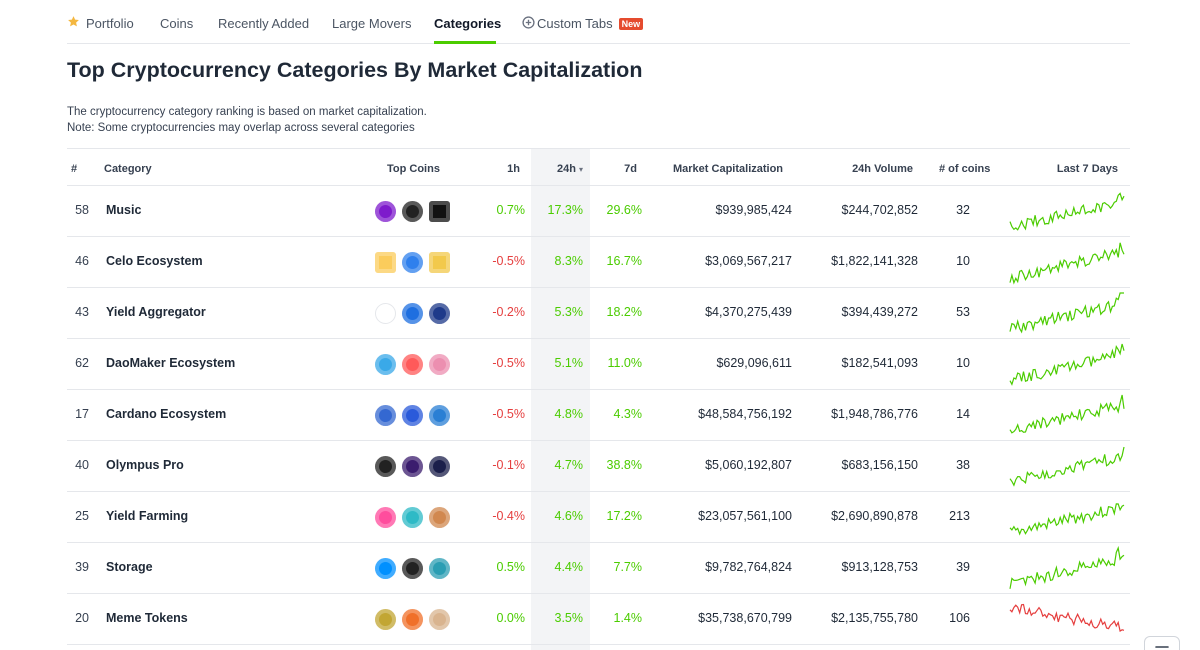 This screenshot has width=1200, height=650. Describe the element at coordinates (166, 414) in the screenshot. I see `category-link: Cardano Ecosystem` at that location.